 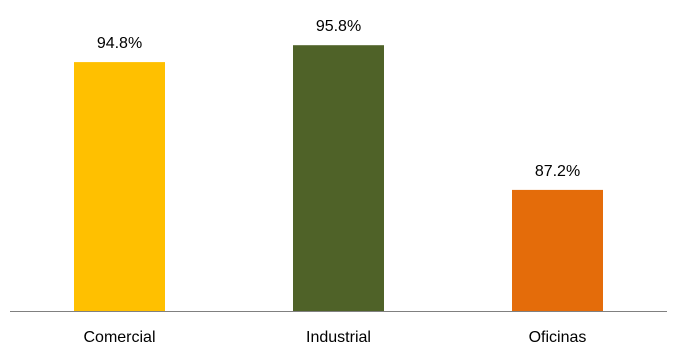 What do you see at coordinates (558, 337) in the screenshot?
I see `x-tick-label-oficinas: Oficinas` at bounding box center [558, 337].